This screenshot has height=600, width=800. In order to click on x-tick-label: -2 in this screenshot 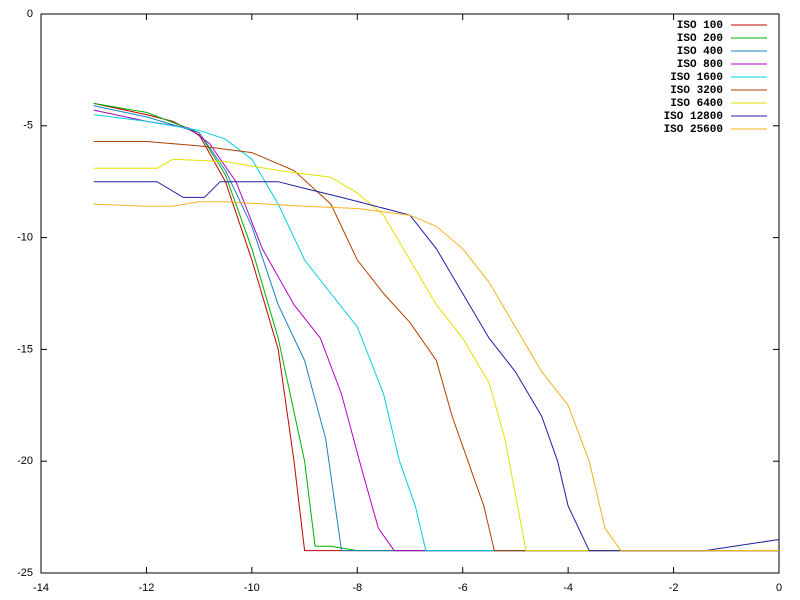, I will do `click(674, 588)`.